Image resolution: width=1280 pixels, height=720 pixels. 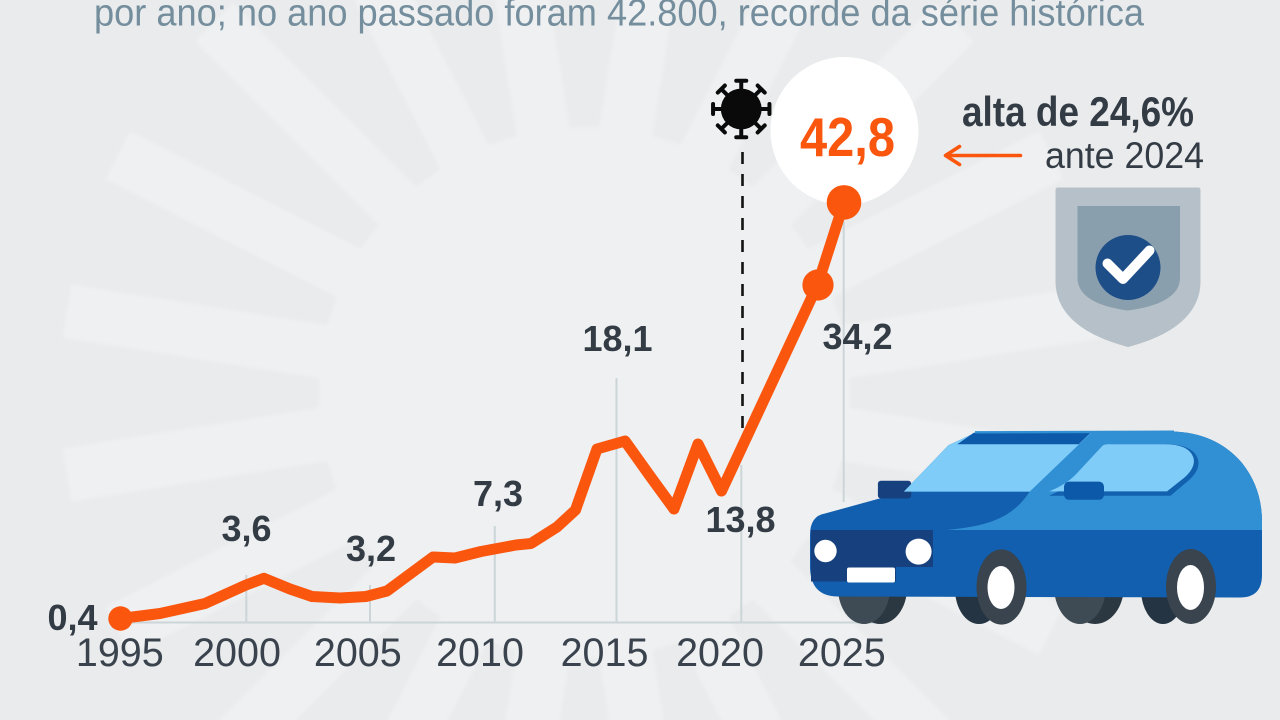 What do you see at coordinates (1124, 155) in the screenshot?
I see `svg-text: ante 2024` at bounding box center [1124, 155].